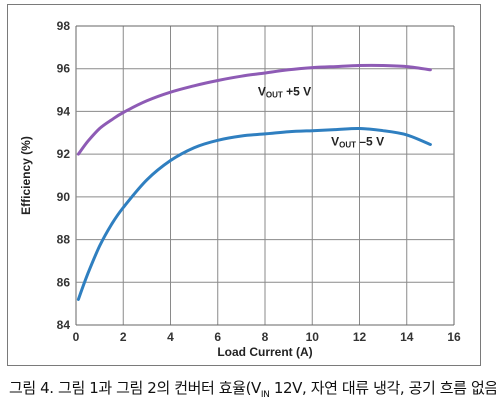 The image size is (496, 410). Describe the element at coordinates (370, 142) in the screenshot. I see `series-label-tail: –5 V` at that location.